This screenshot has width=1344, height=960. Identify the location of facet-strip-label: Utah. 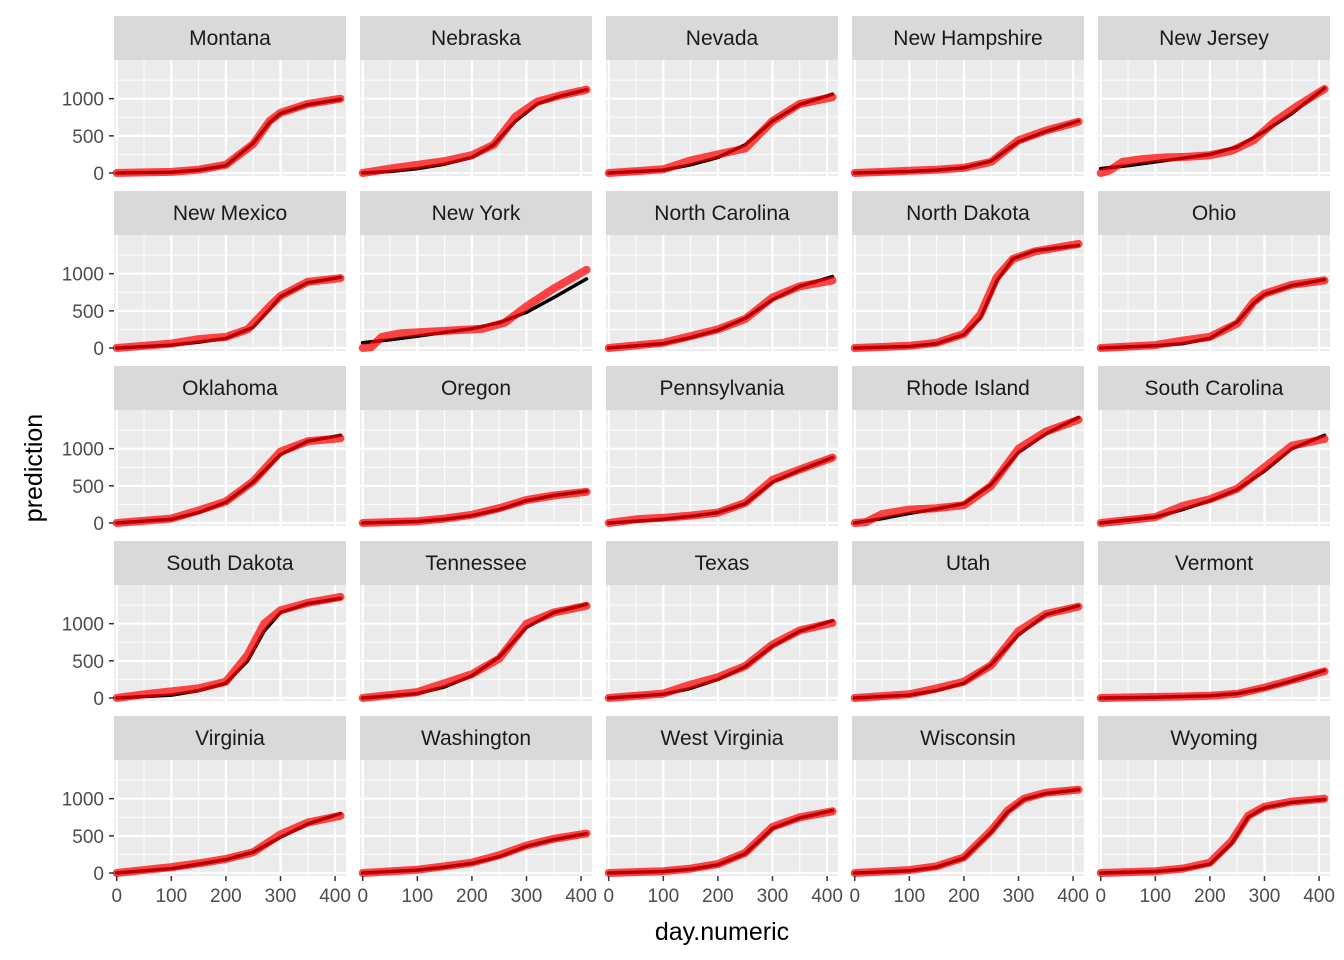
(968, 563).